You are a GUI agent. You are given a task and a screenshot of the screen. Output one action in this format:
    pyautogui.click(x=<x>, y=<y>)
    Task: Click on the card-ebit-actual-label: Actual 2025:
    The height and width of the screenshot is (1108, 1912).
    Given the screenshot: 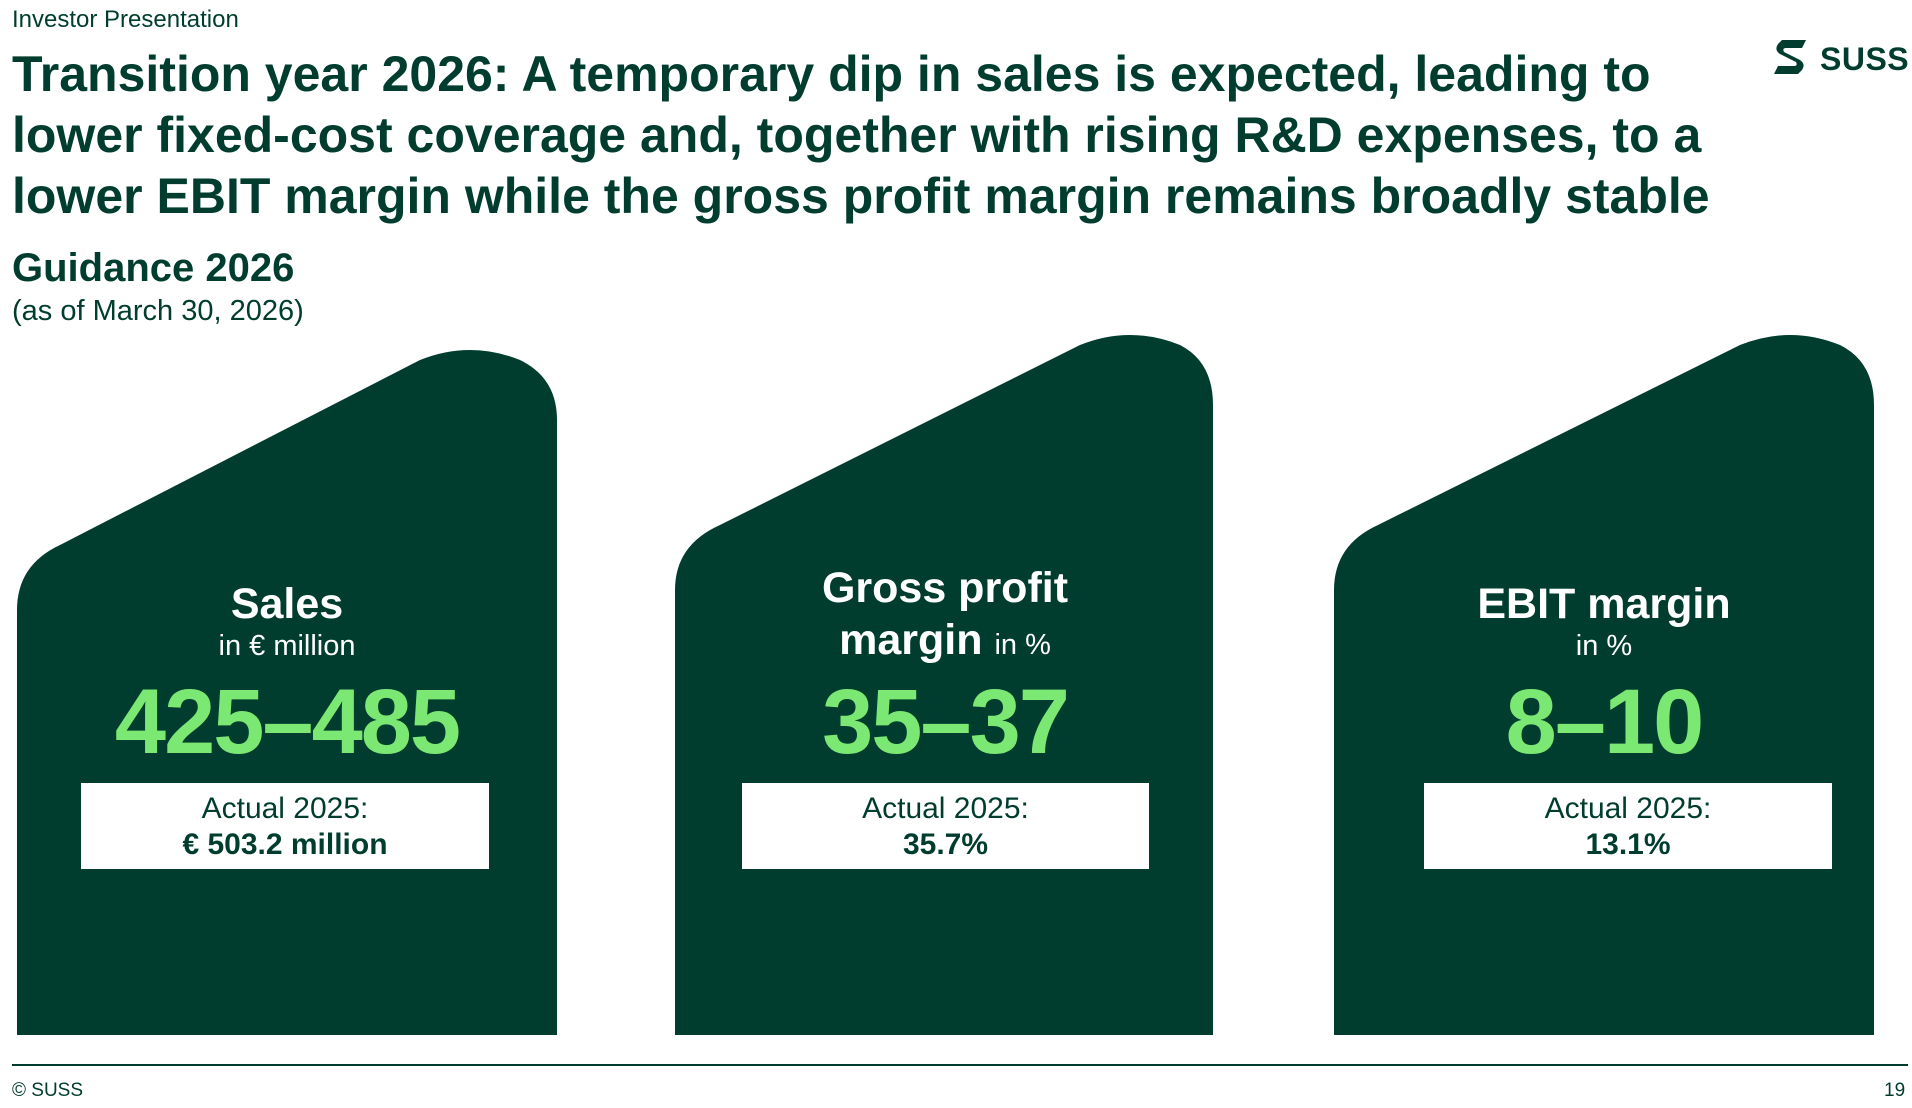 What is the action you would take?
    pyautogui.click(x=1628, y=808)
    